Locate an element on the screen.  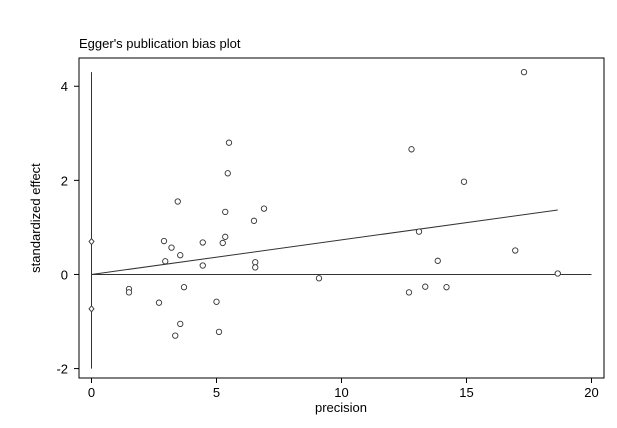
x-axis: 0 5 10 15 20 is located at coordinates (343, 389).